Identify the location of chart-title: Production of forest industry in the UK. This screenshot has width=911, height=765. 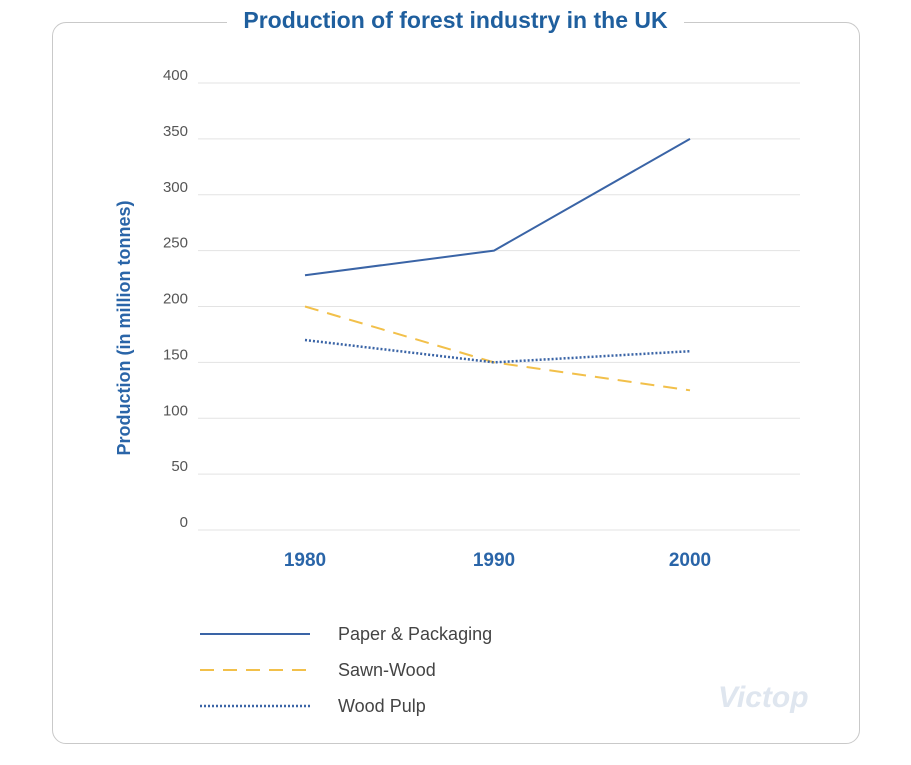
(455, 20).